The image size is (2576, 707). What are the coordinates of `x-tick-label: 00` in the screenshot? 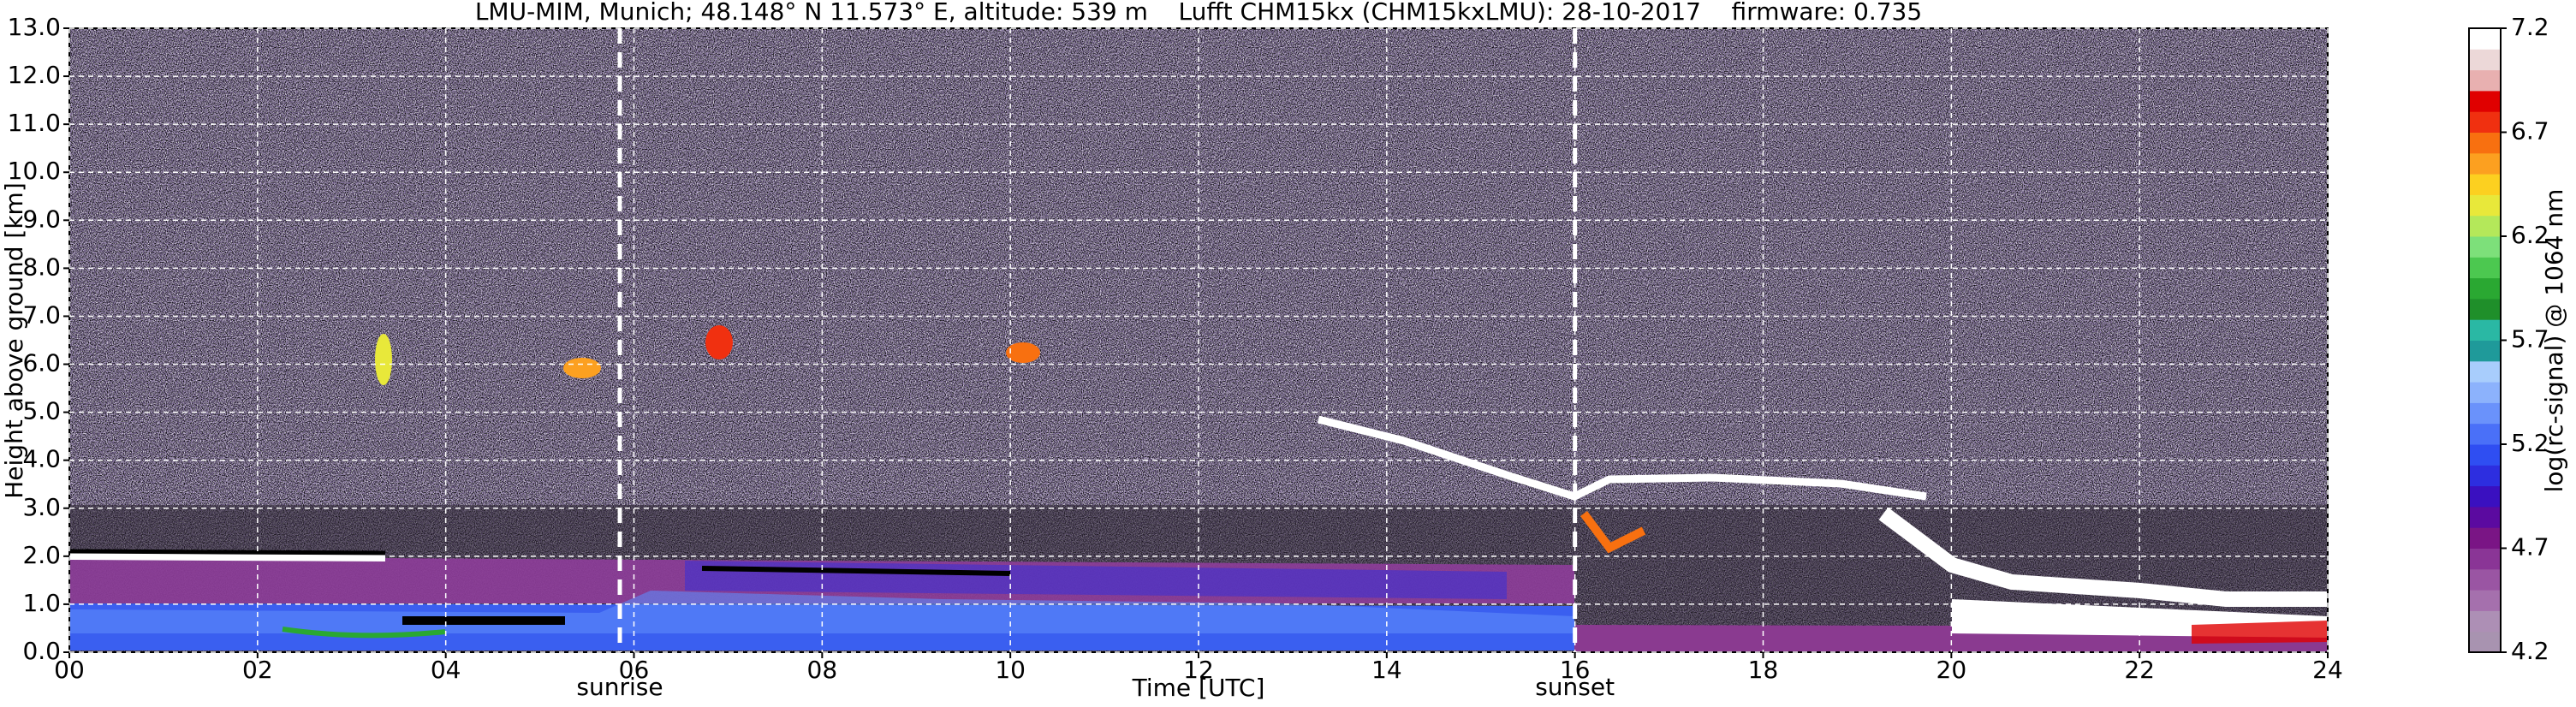 It's located at (70, 670).